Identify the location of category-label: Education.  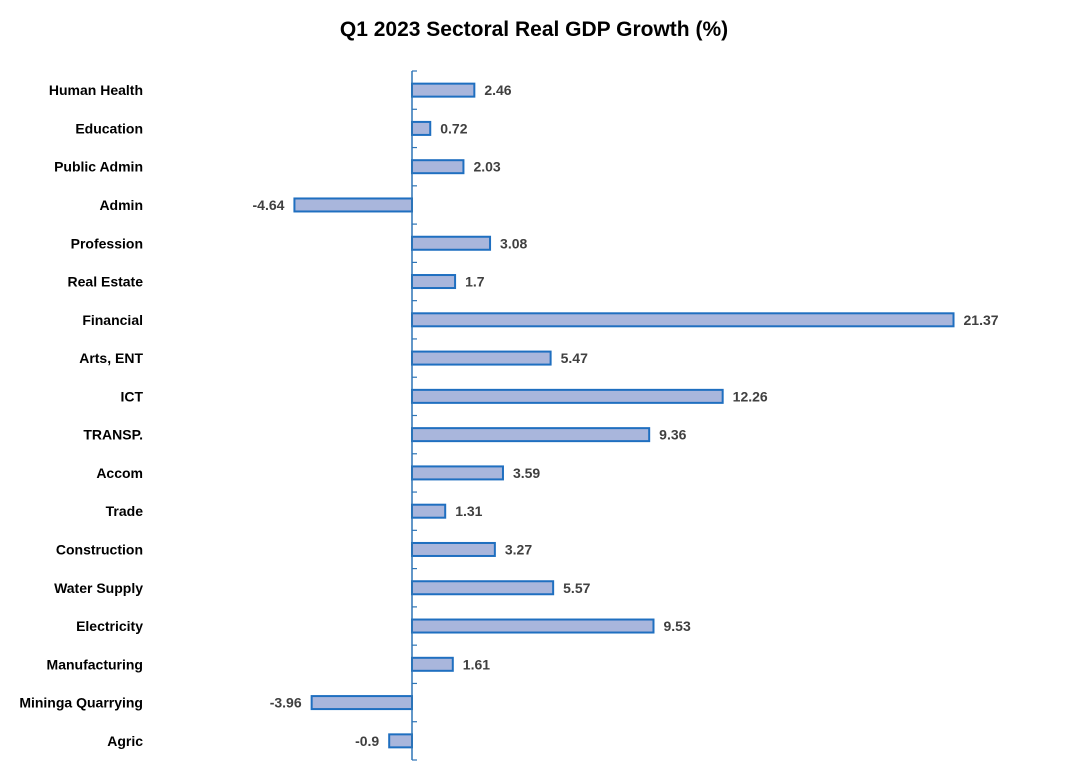
(109, 128).